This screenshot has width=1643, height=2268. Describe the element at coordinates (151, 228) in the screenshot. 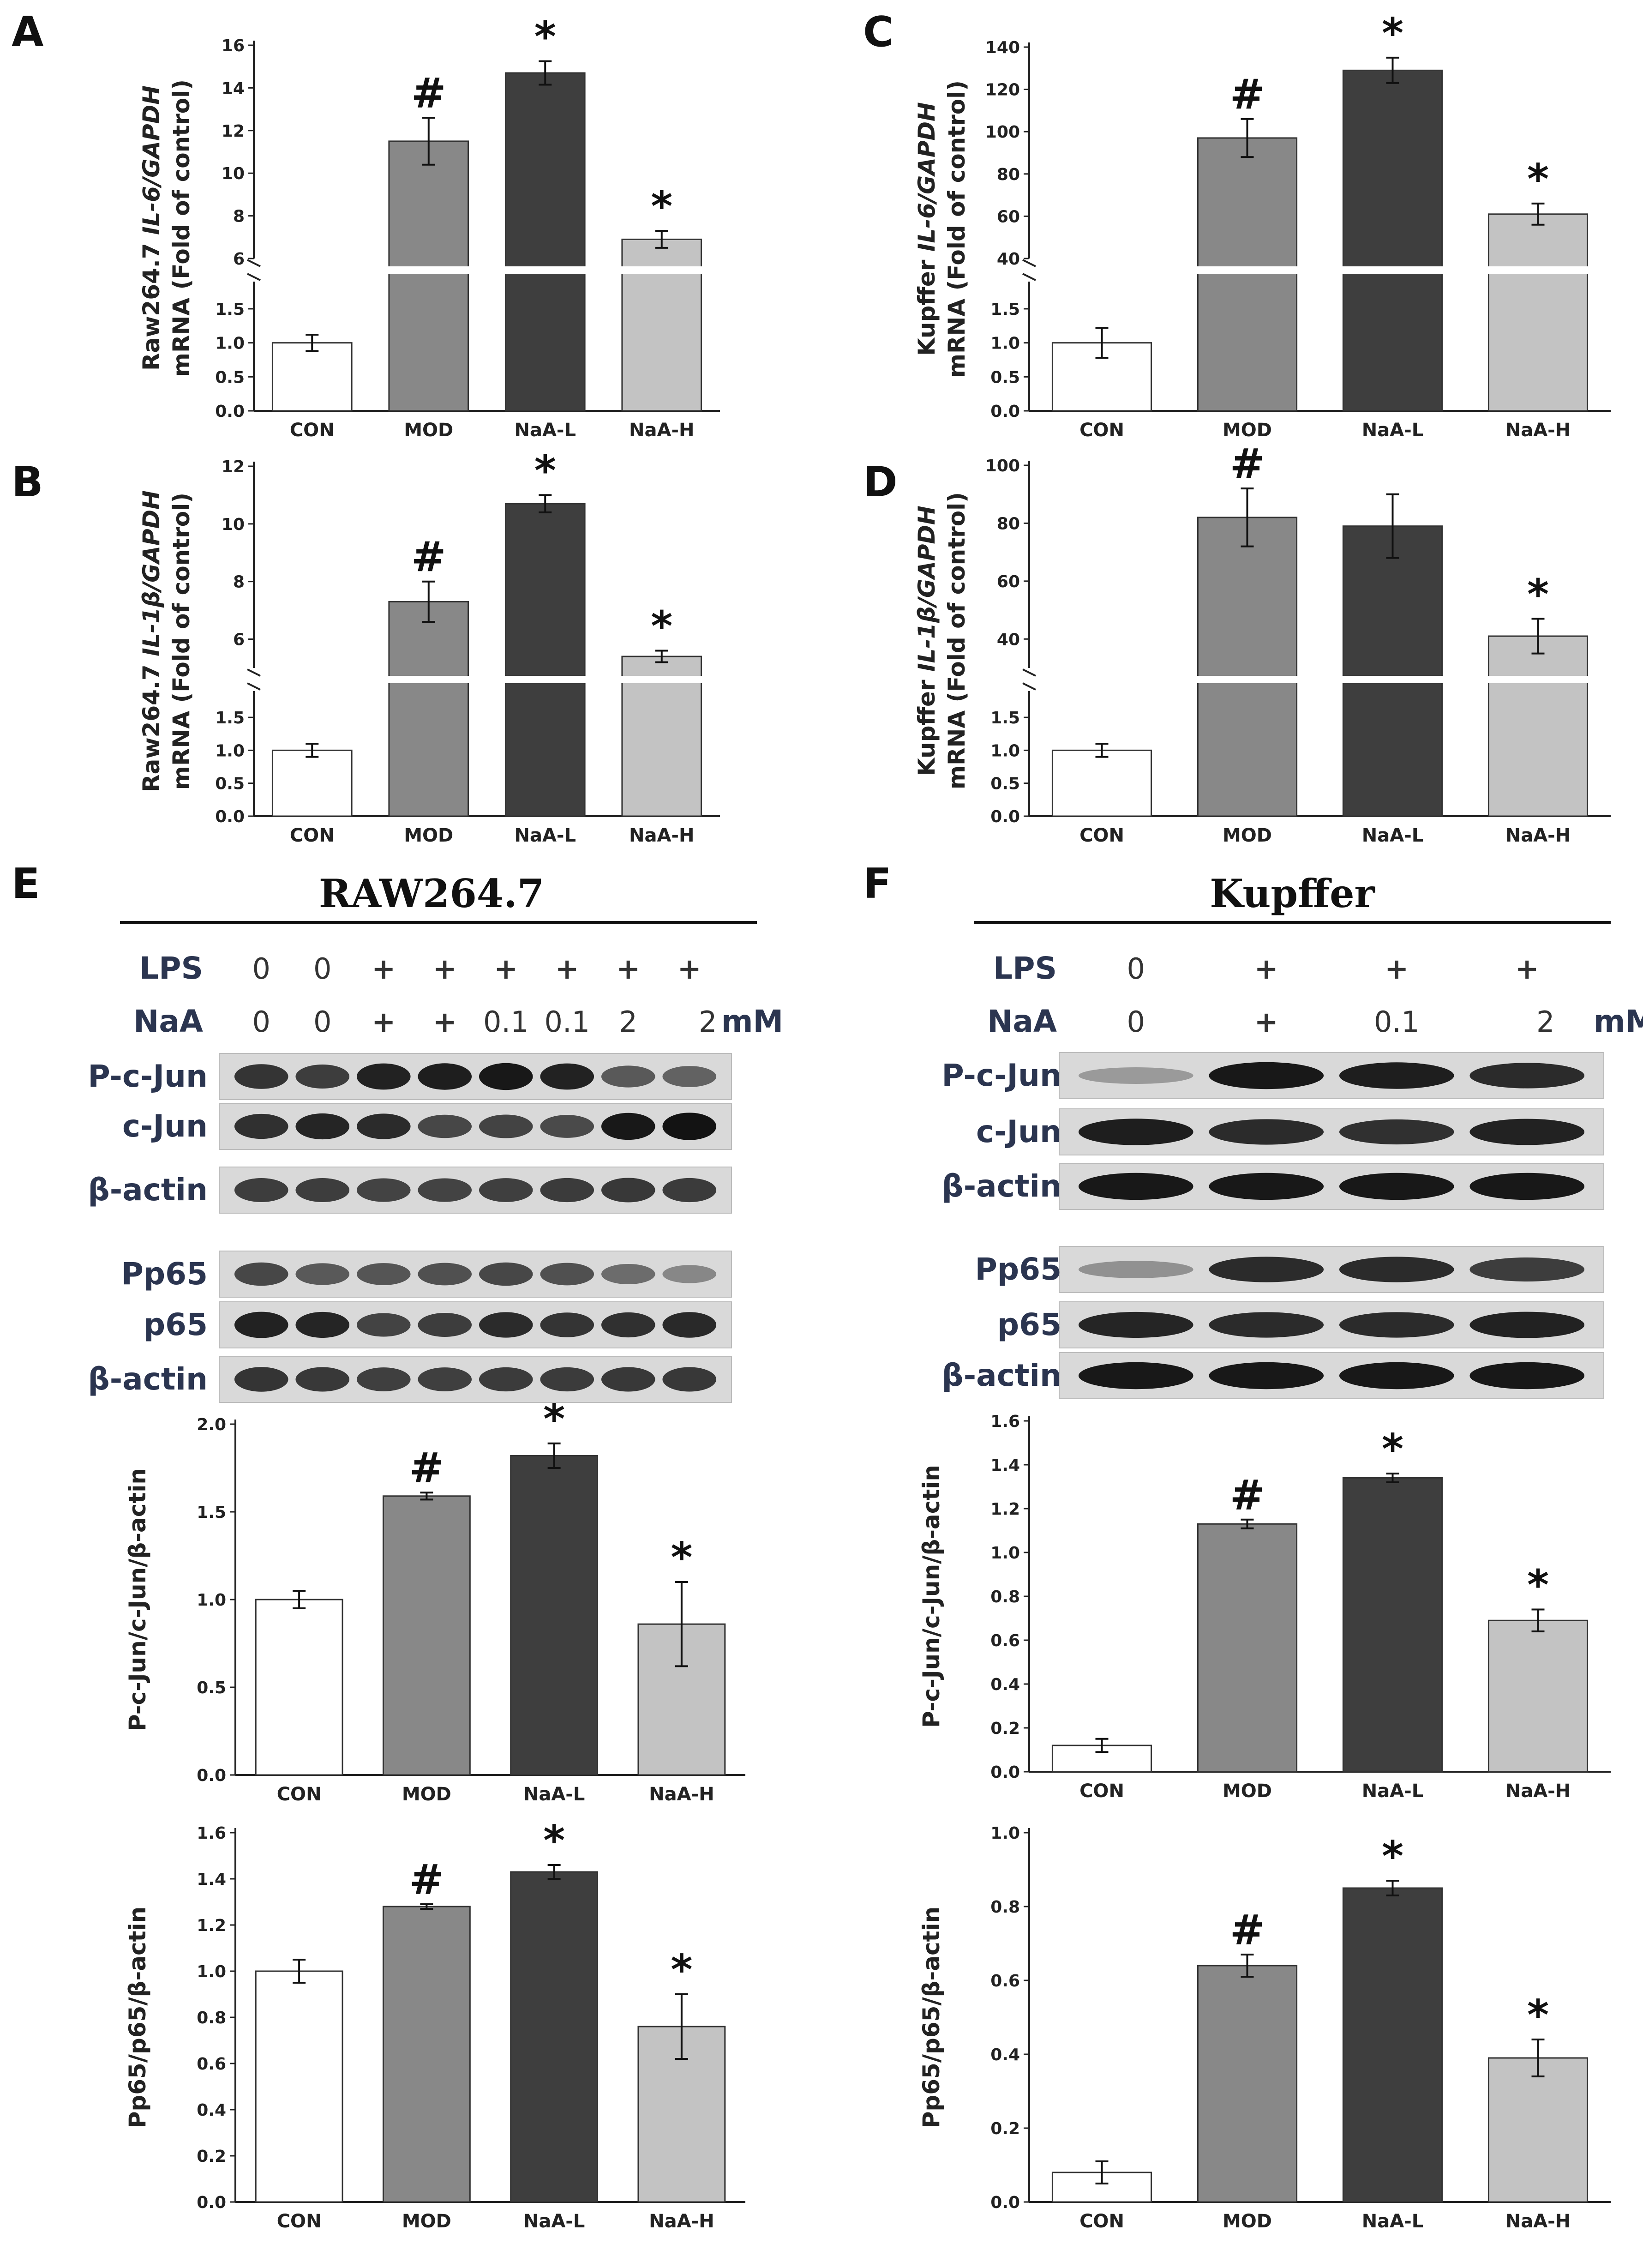

I see `y-axis-label: Raw264.7 IL-6/GAPDH` at that location.